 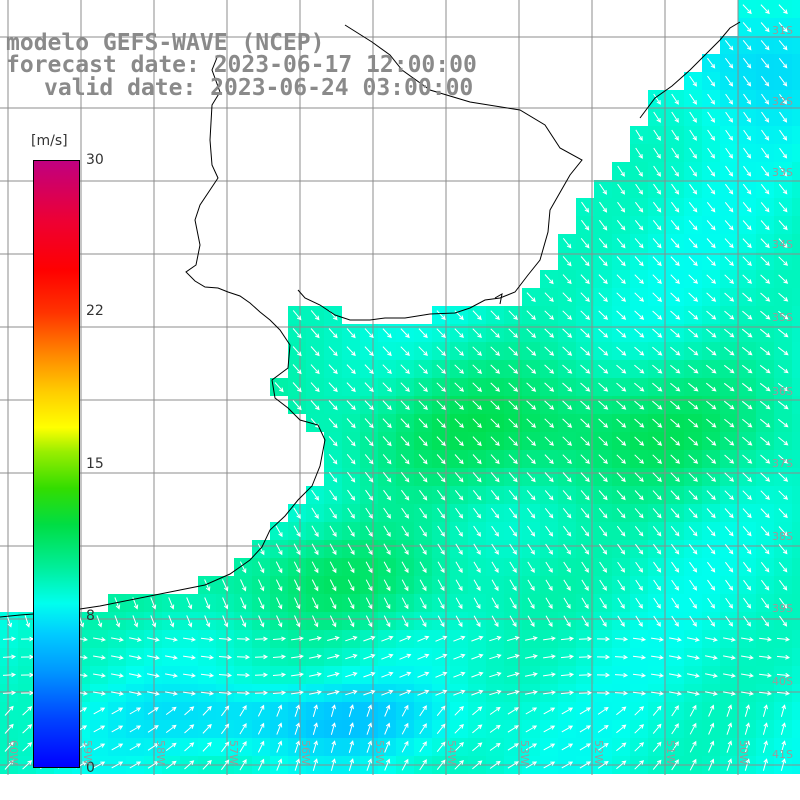 I want to click on lat-label-32s: 32S, so click(x=782, y=101).